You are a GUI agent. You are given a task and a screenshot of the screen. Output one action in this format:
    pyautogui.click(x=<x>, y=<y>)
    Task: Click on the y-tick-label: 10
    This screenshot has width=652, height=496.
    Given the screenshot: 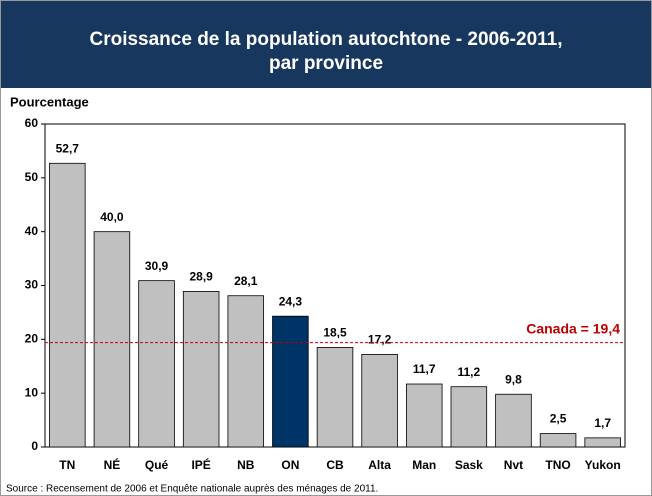 What is the action you would take?
    pyautogui.click(x=32, y=392)
    